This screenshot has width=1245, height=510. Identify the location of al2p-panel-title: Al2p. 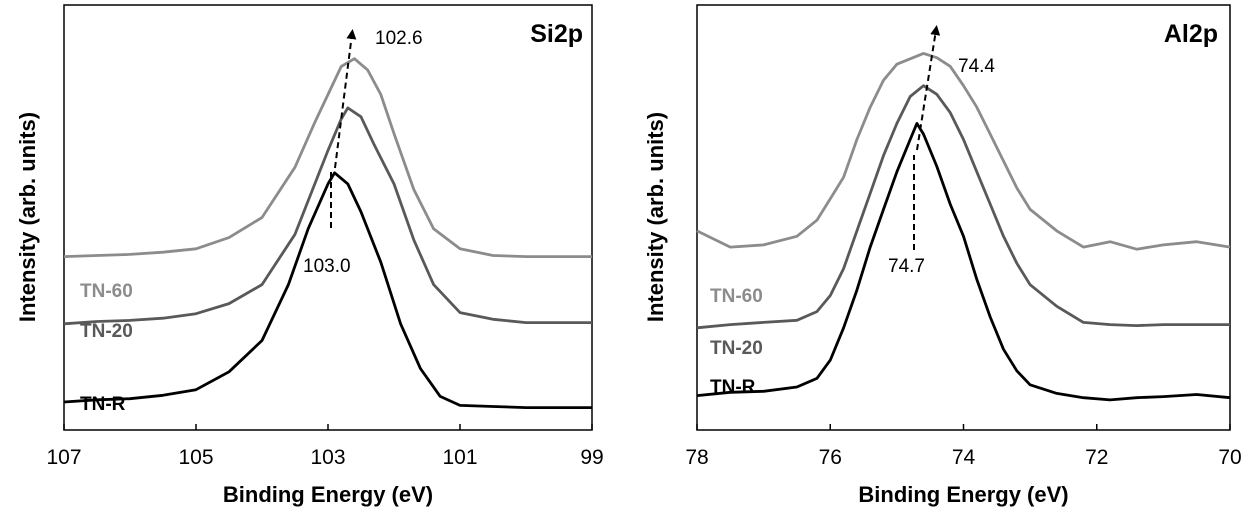
(1191, 34).